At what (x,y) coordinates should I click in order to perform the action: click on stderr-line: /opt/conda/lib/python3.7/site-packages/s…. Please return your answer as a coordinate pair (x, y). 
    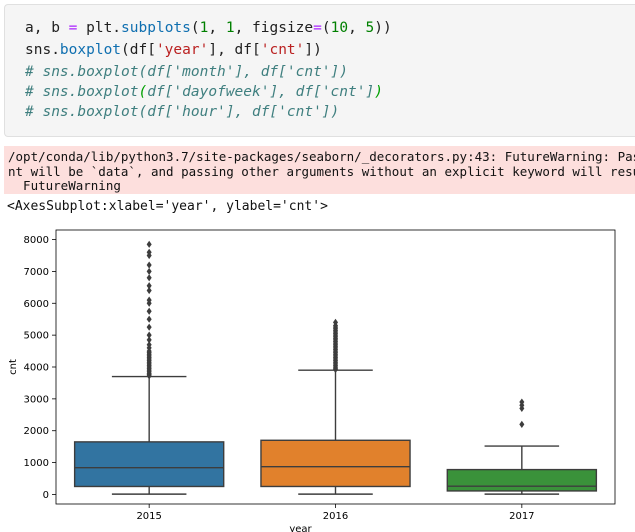
    Looking at the image, I should click on (321, 156).